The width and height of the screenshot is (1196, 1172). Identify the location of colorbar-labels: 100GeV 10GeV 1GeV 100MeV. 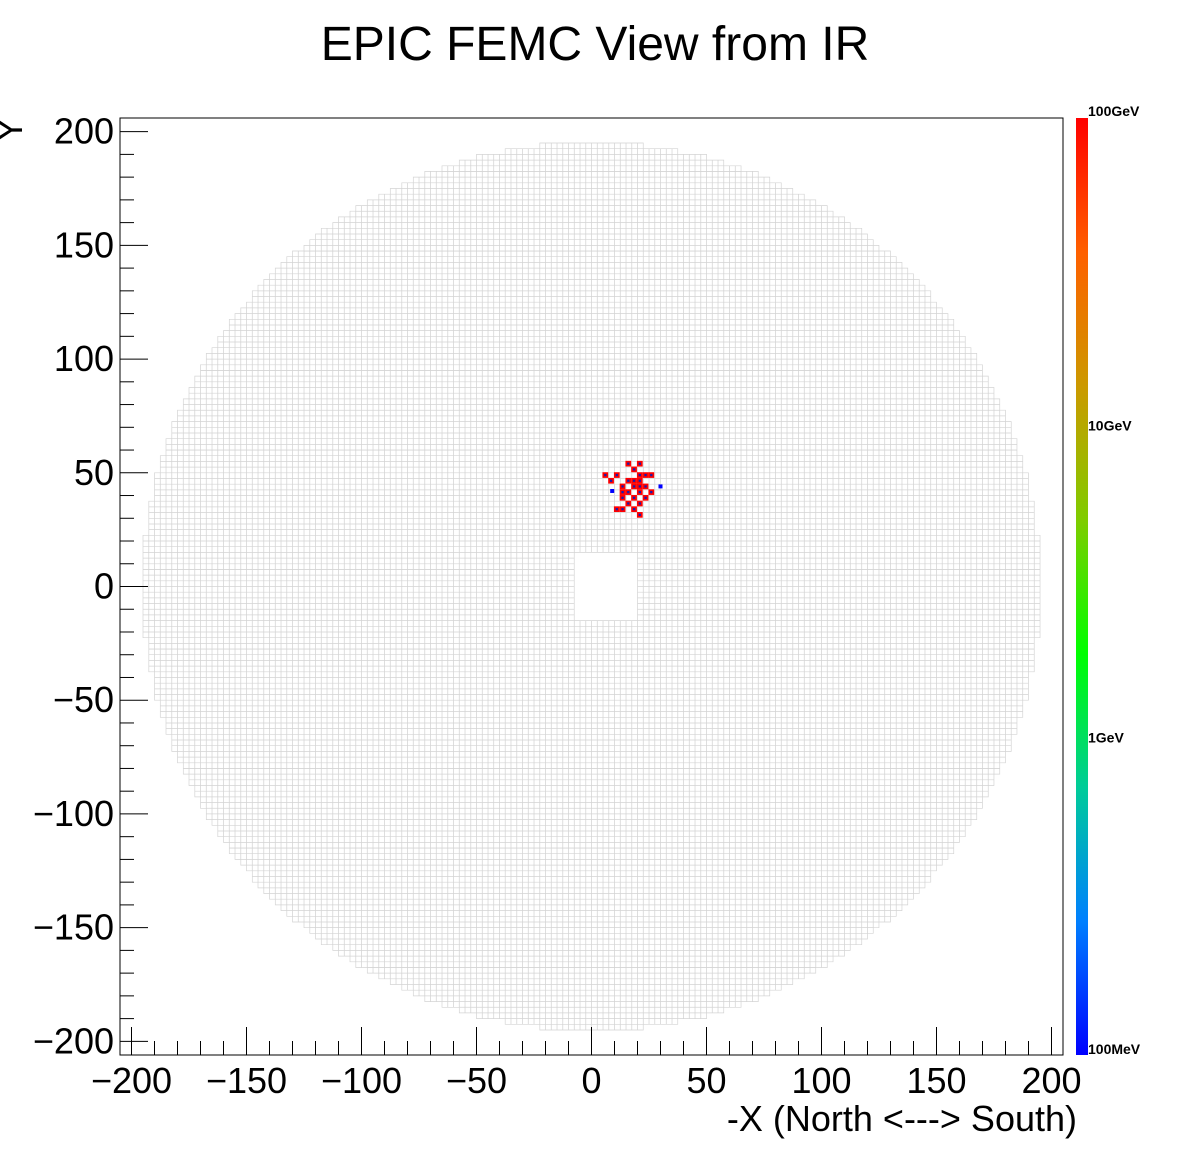
(1114, 580).